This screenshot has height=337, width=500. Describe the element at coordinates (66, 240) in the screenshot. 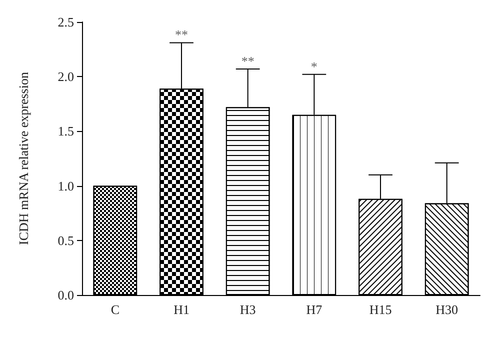

I see `y-tick-label: 0.5` at that location.